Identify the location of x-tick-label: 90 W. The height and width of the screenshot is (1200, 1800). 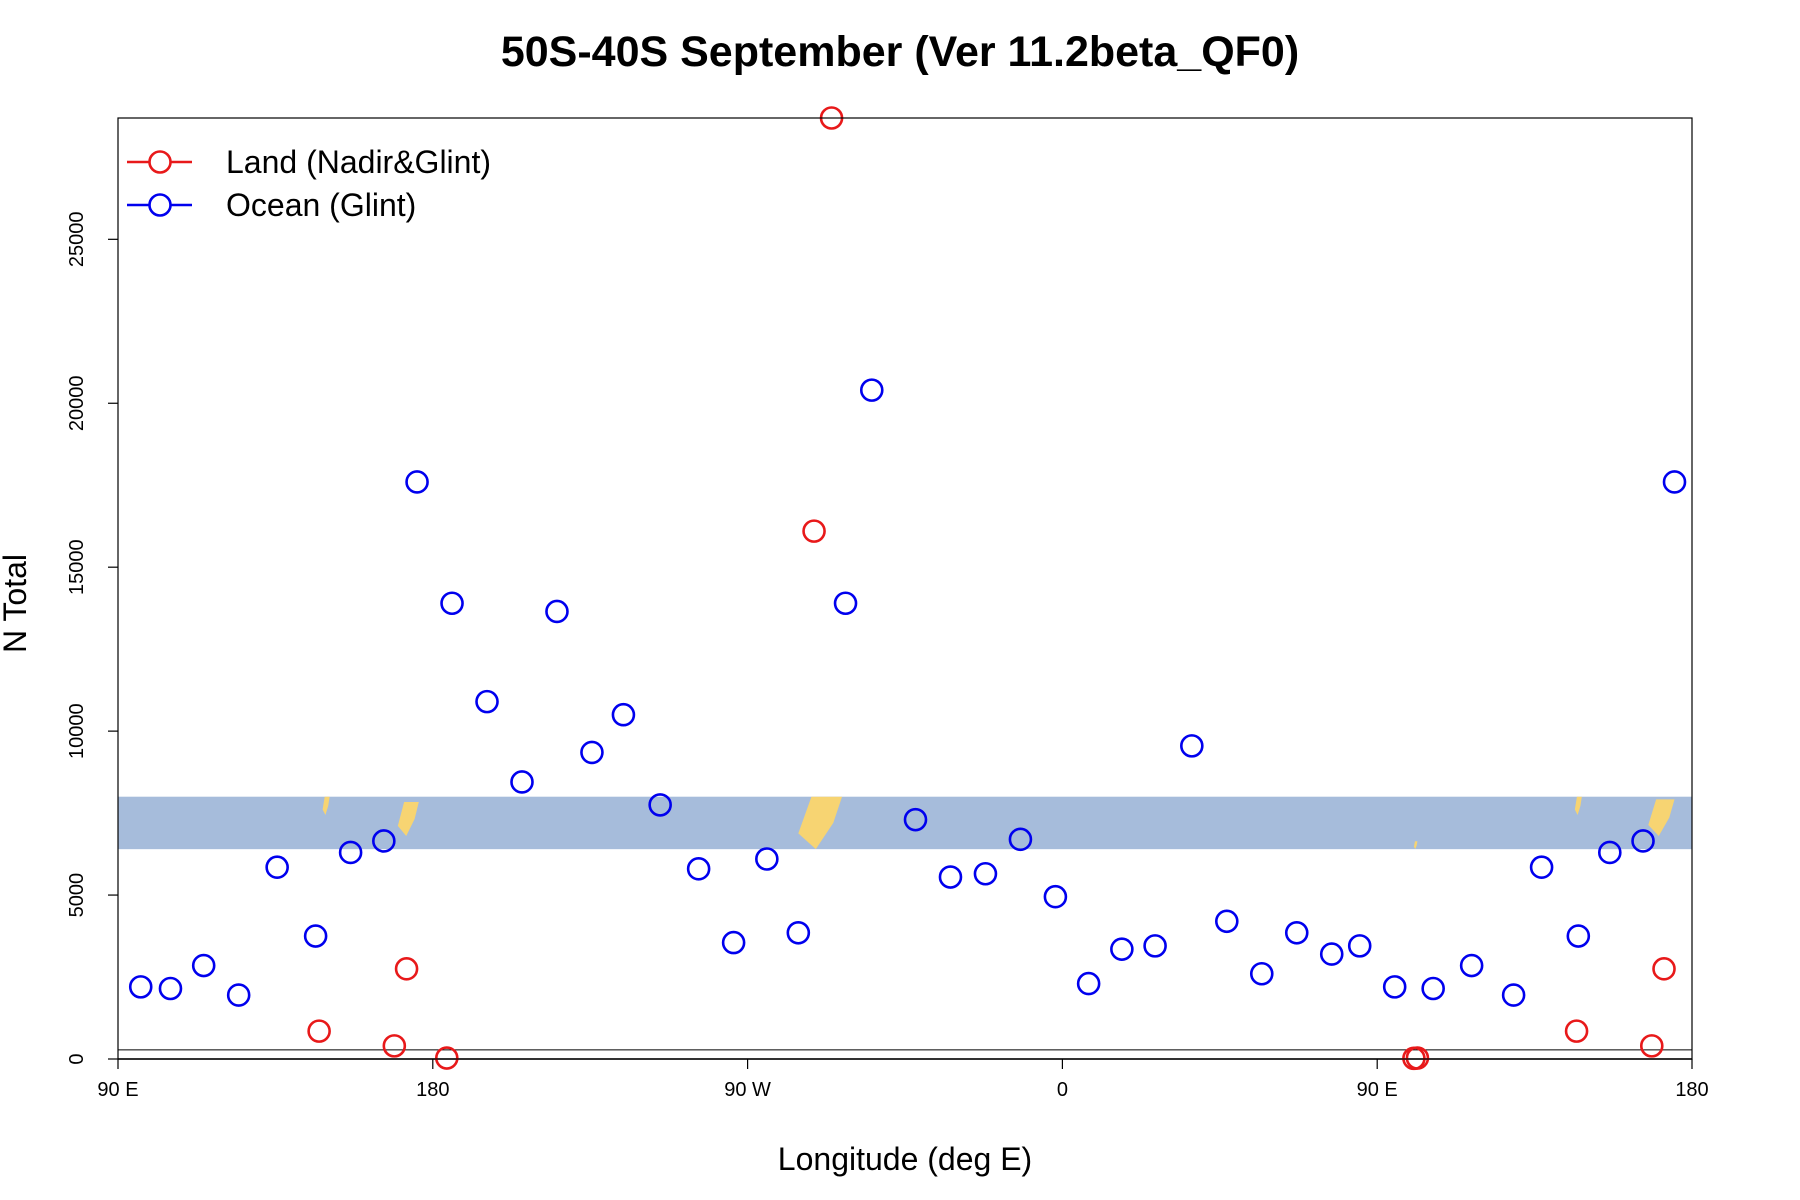
(747, 1090).